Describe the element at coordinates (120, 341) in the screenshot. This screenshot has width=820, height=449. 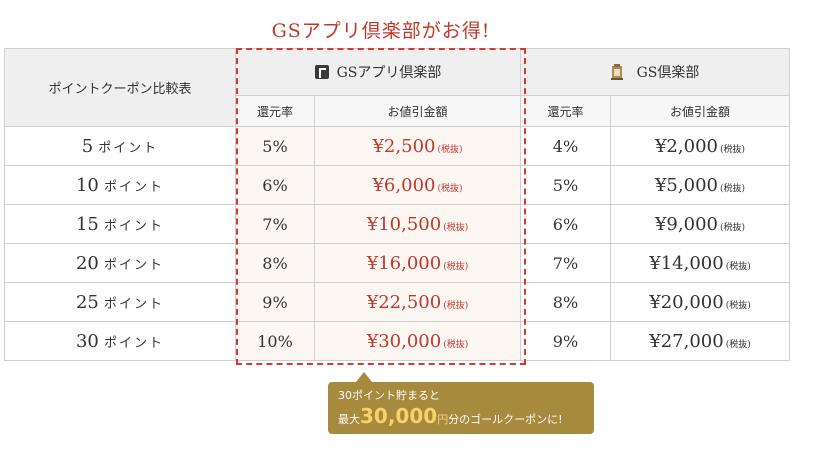
I see `points-cell: 30 ポイント` at that location.